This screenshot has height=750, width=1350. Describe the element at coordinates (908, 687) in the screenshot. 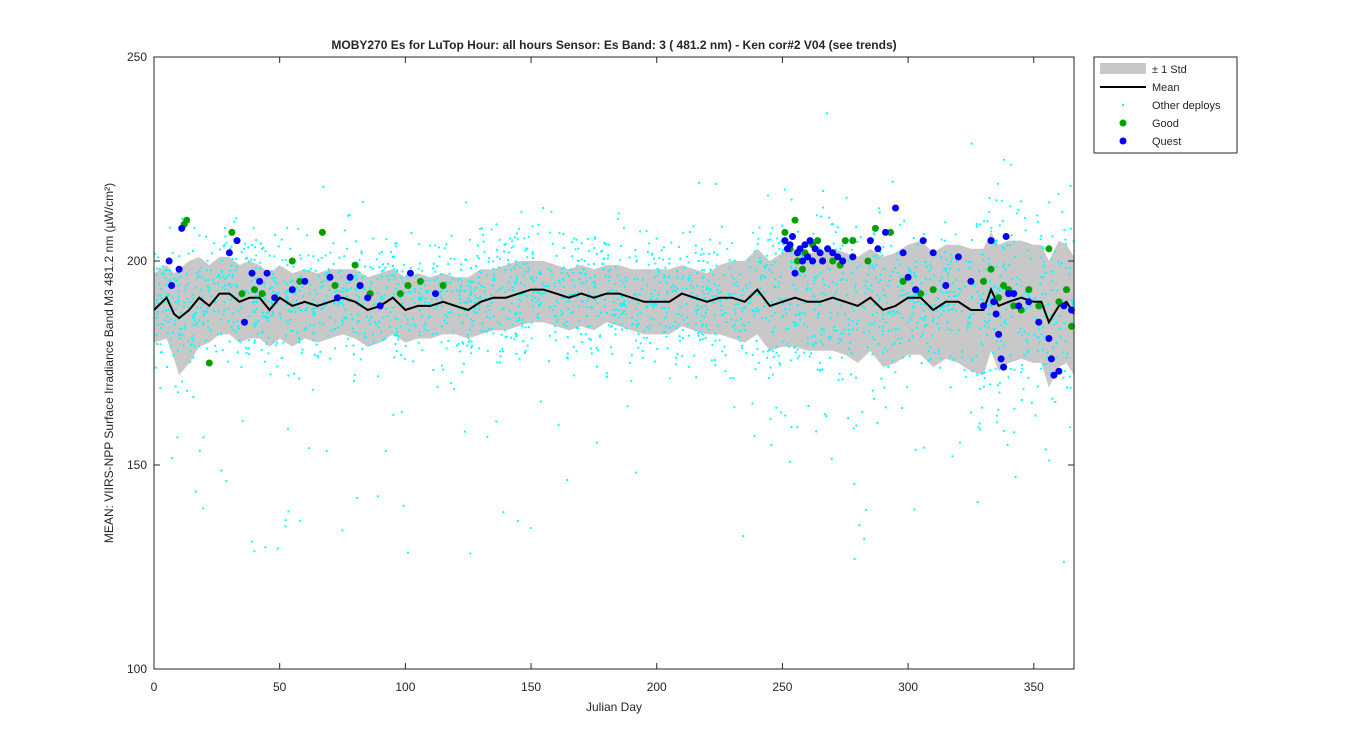

I see `x-tick-label: 300` at that location.